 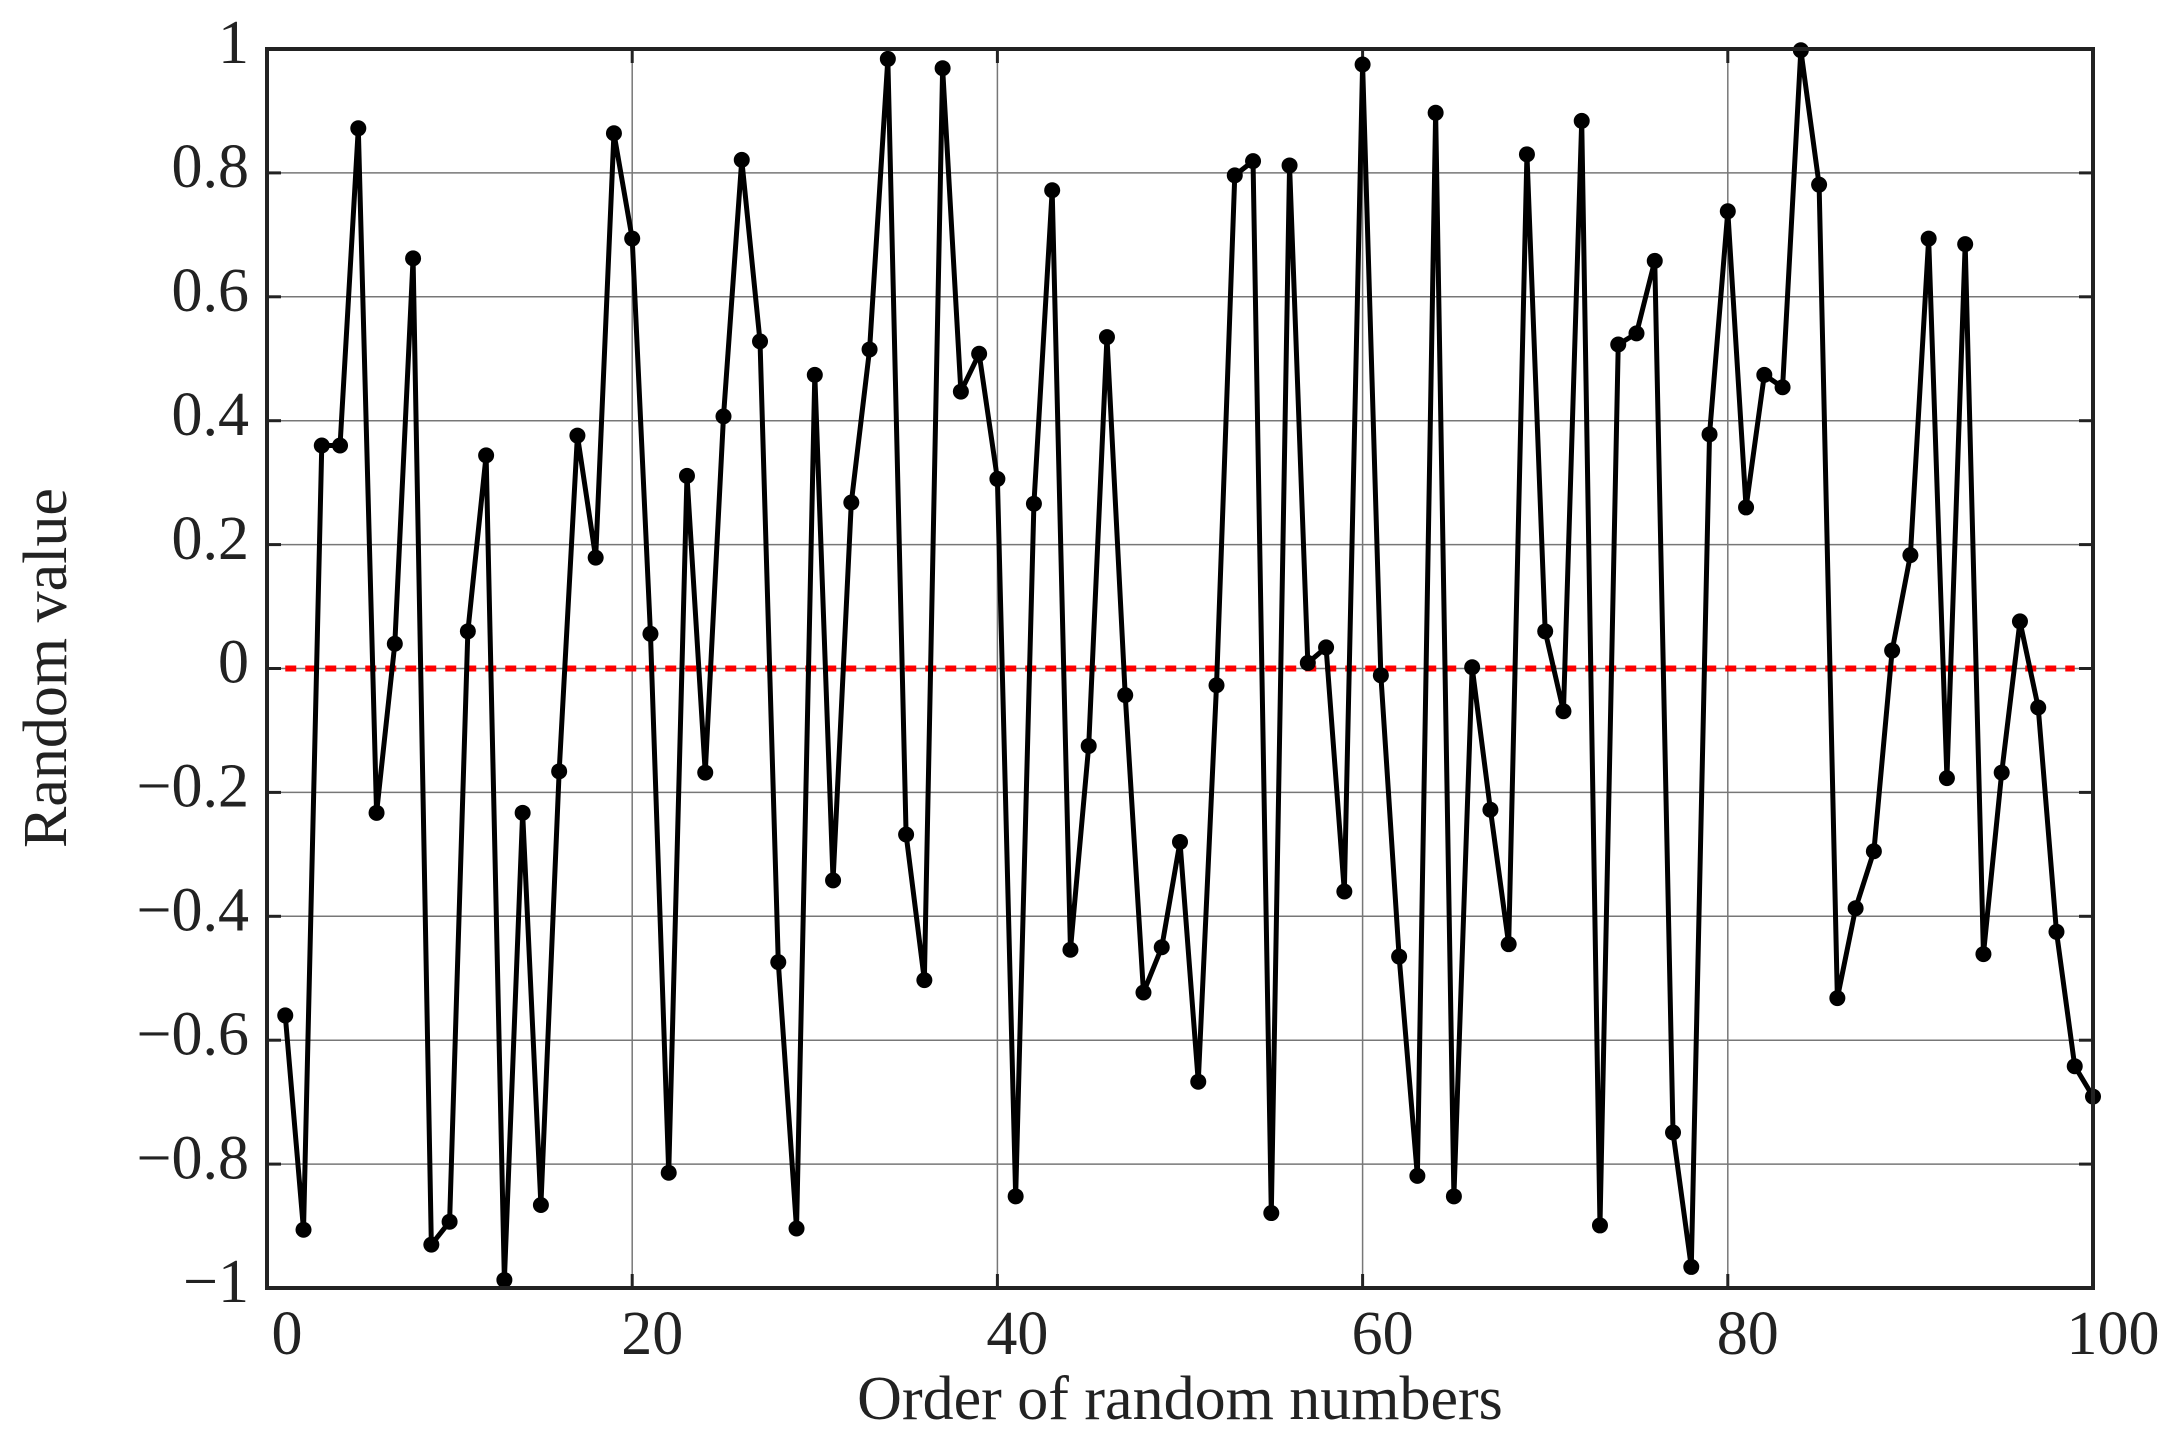 I want to click on y-tick-label: 0.8, so click(x=211, y=167).